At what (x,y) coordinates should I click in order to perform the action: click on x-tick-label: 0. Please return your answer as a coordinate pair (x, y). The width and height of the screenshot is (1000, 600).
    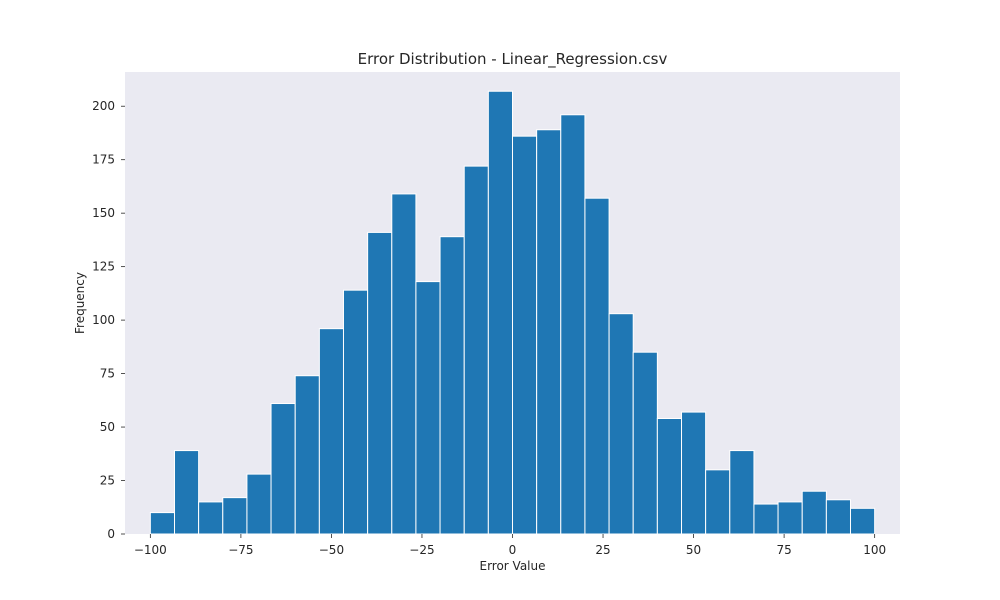
    Looking at the image, I should click on (513, 550).